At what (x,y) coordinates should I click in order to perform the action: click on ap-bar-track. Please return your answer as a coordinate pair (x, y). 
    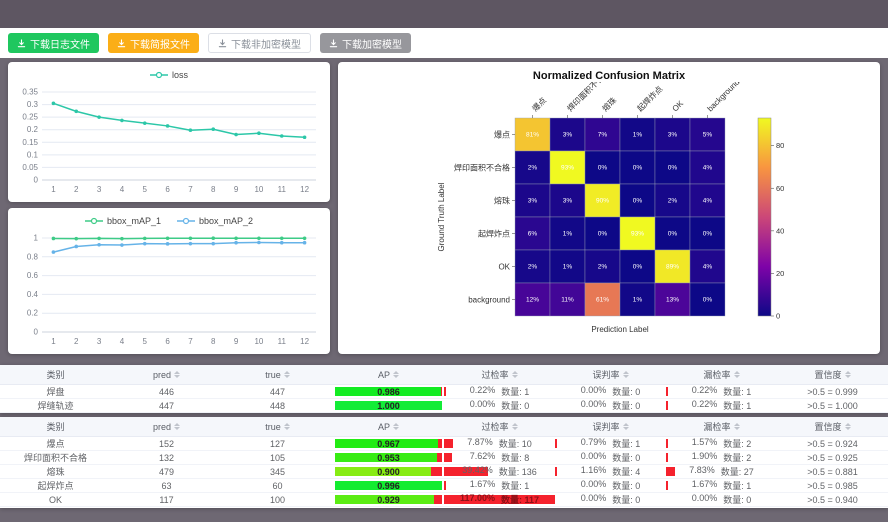
    Looking at the image, I should click on (388, 391).